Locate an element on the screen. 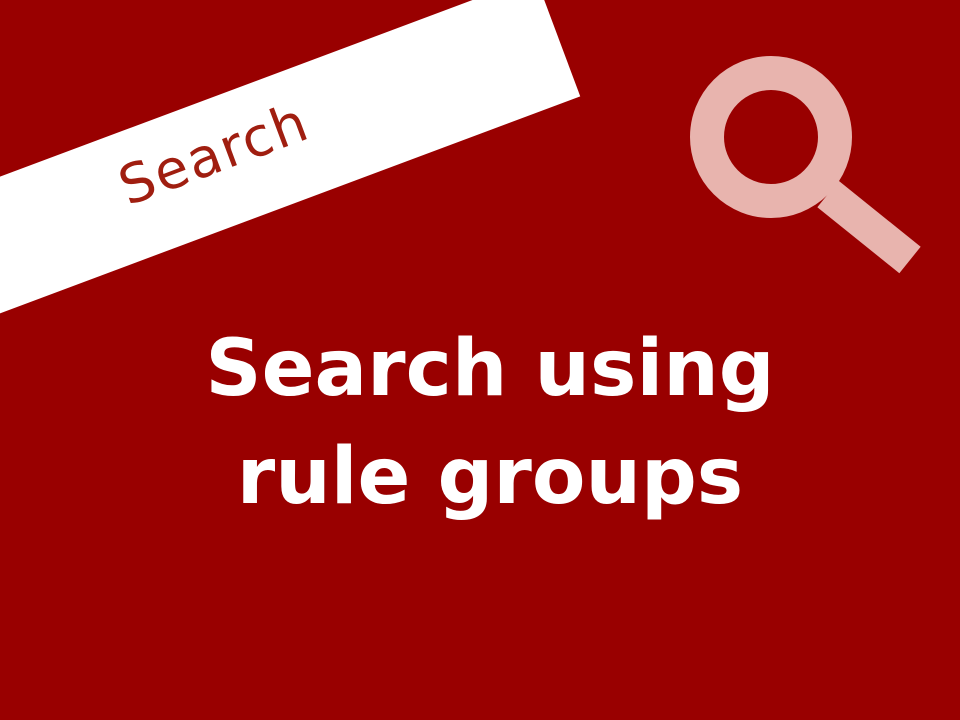 This screenshot has height=720, width=960. slide-title-line-1: Search using is located at coordinates (490, 369).